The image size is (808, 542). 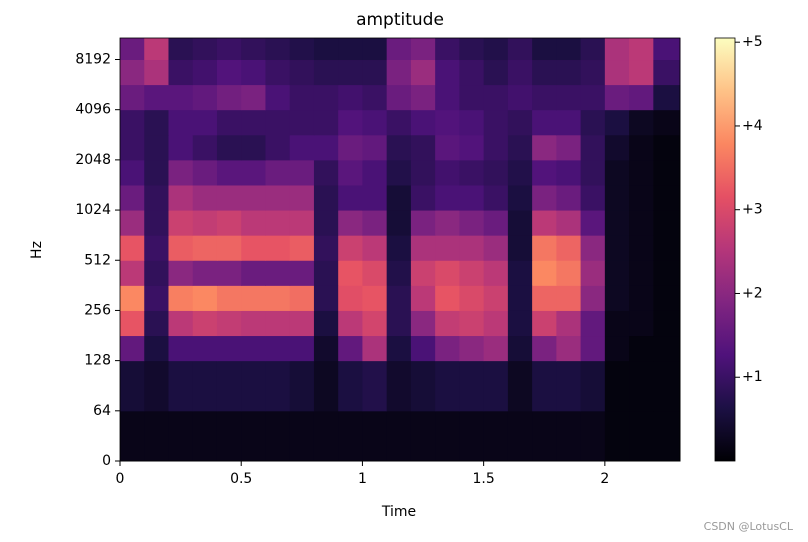 I want to click on y-tick-label: 128, so click(x=97, y=361).